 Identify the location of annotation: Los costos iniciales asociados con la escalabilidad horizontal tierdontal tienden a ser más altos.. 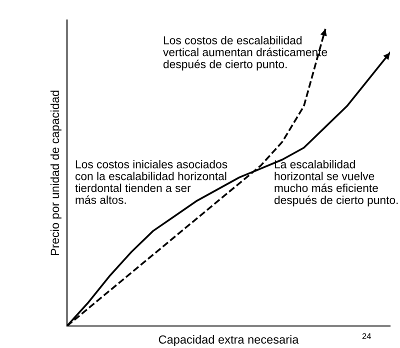
(151, 182).